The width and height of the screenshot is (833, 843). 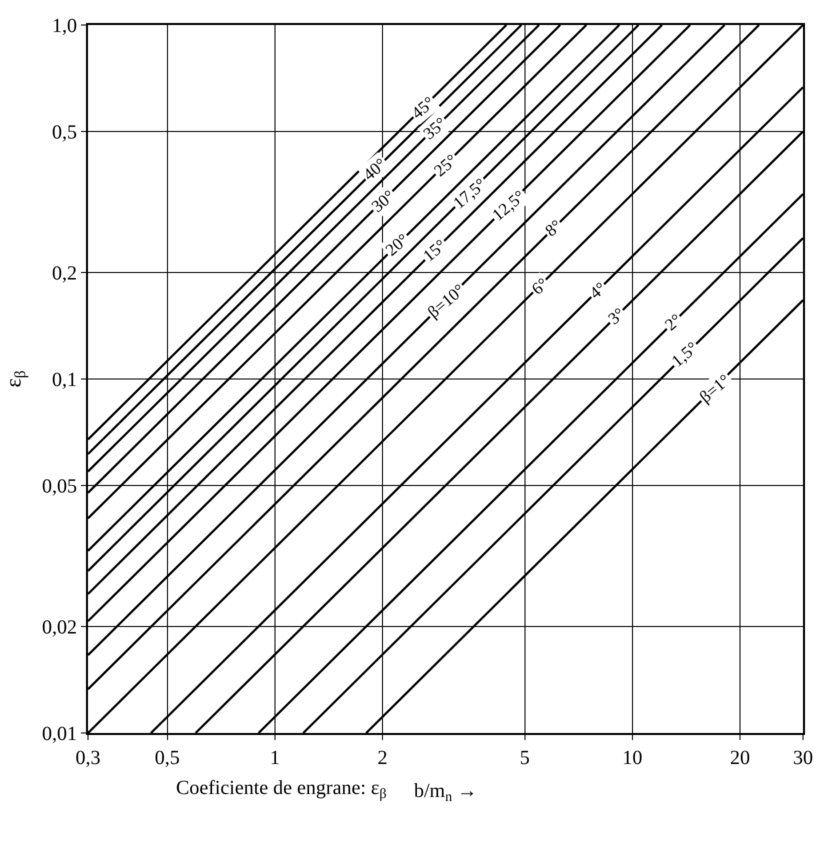 What do you see at coordinates (64, 380) in the screenshot?
I see `y-tick-label: 0,1` at bounding box center [64, 380].